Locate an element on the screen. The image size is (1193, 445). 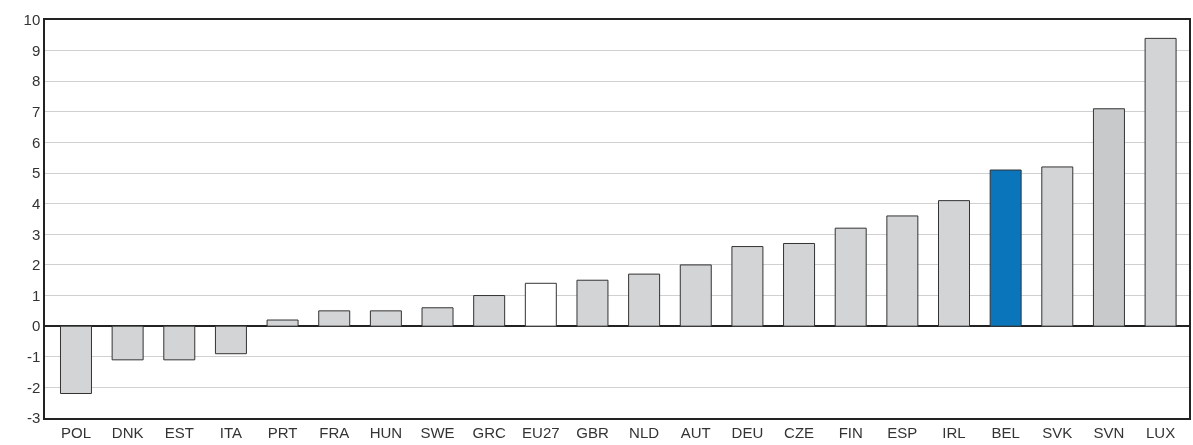
y-tick-label: 9 is located at coordinates (36, 50).